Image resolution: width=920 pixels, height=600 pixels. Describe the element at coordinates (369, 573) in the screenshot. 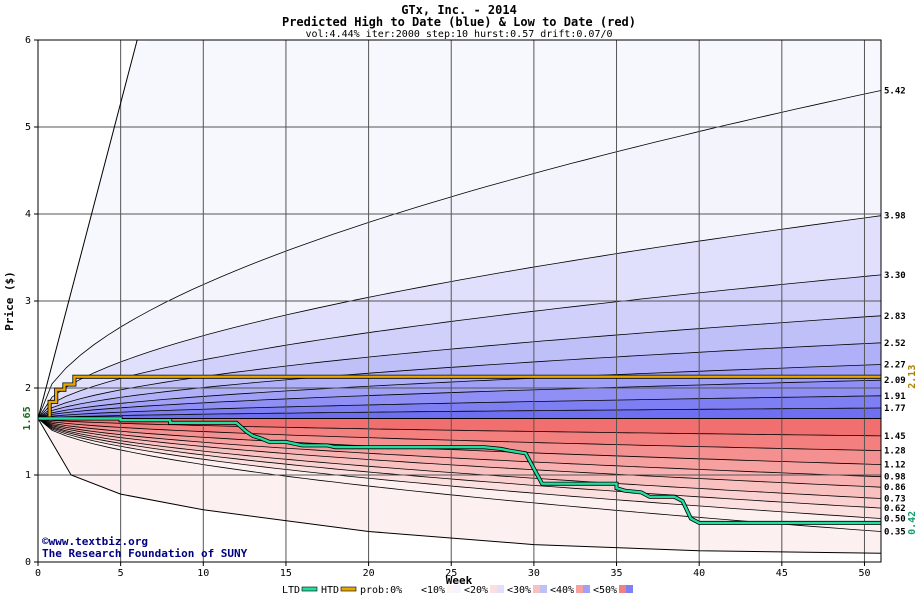

I see `x-tick-label: 20` at that location.